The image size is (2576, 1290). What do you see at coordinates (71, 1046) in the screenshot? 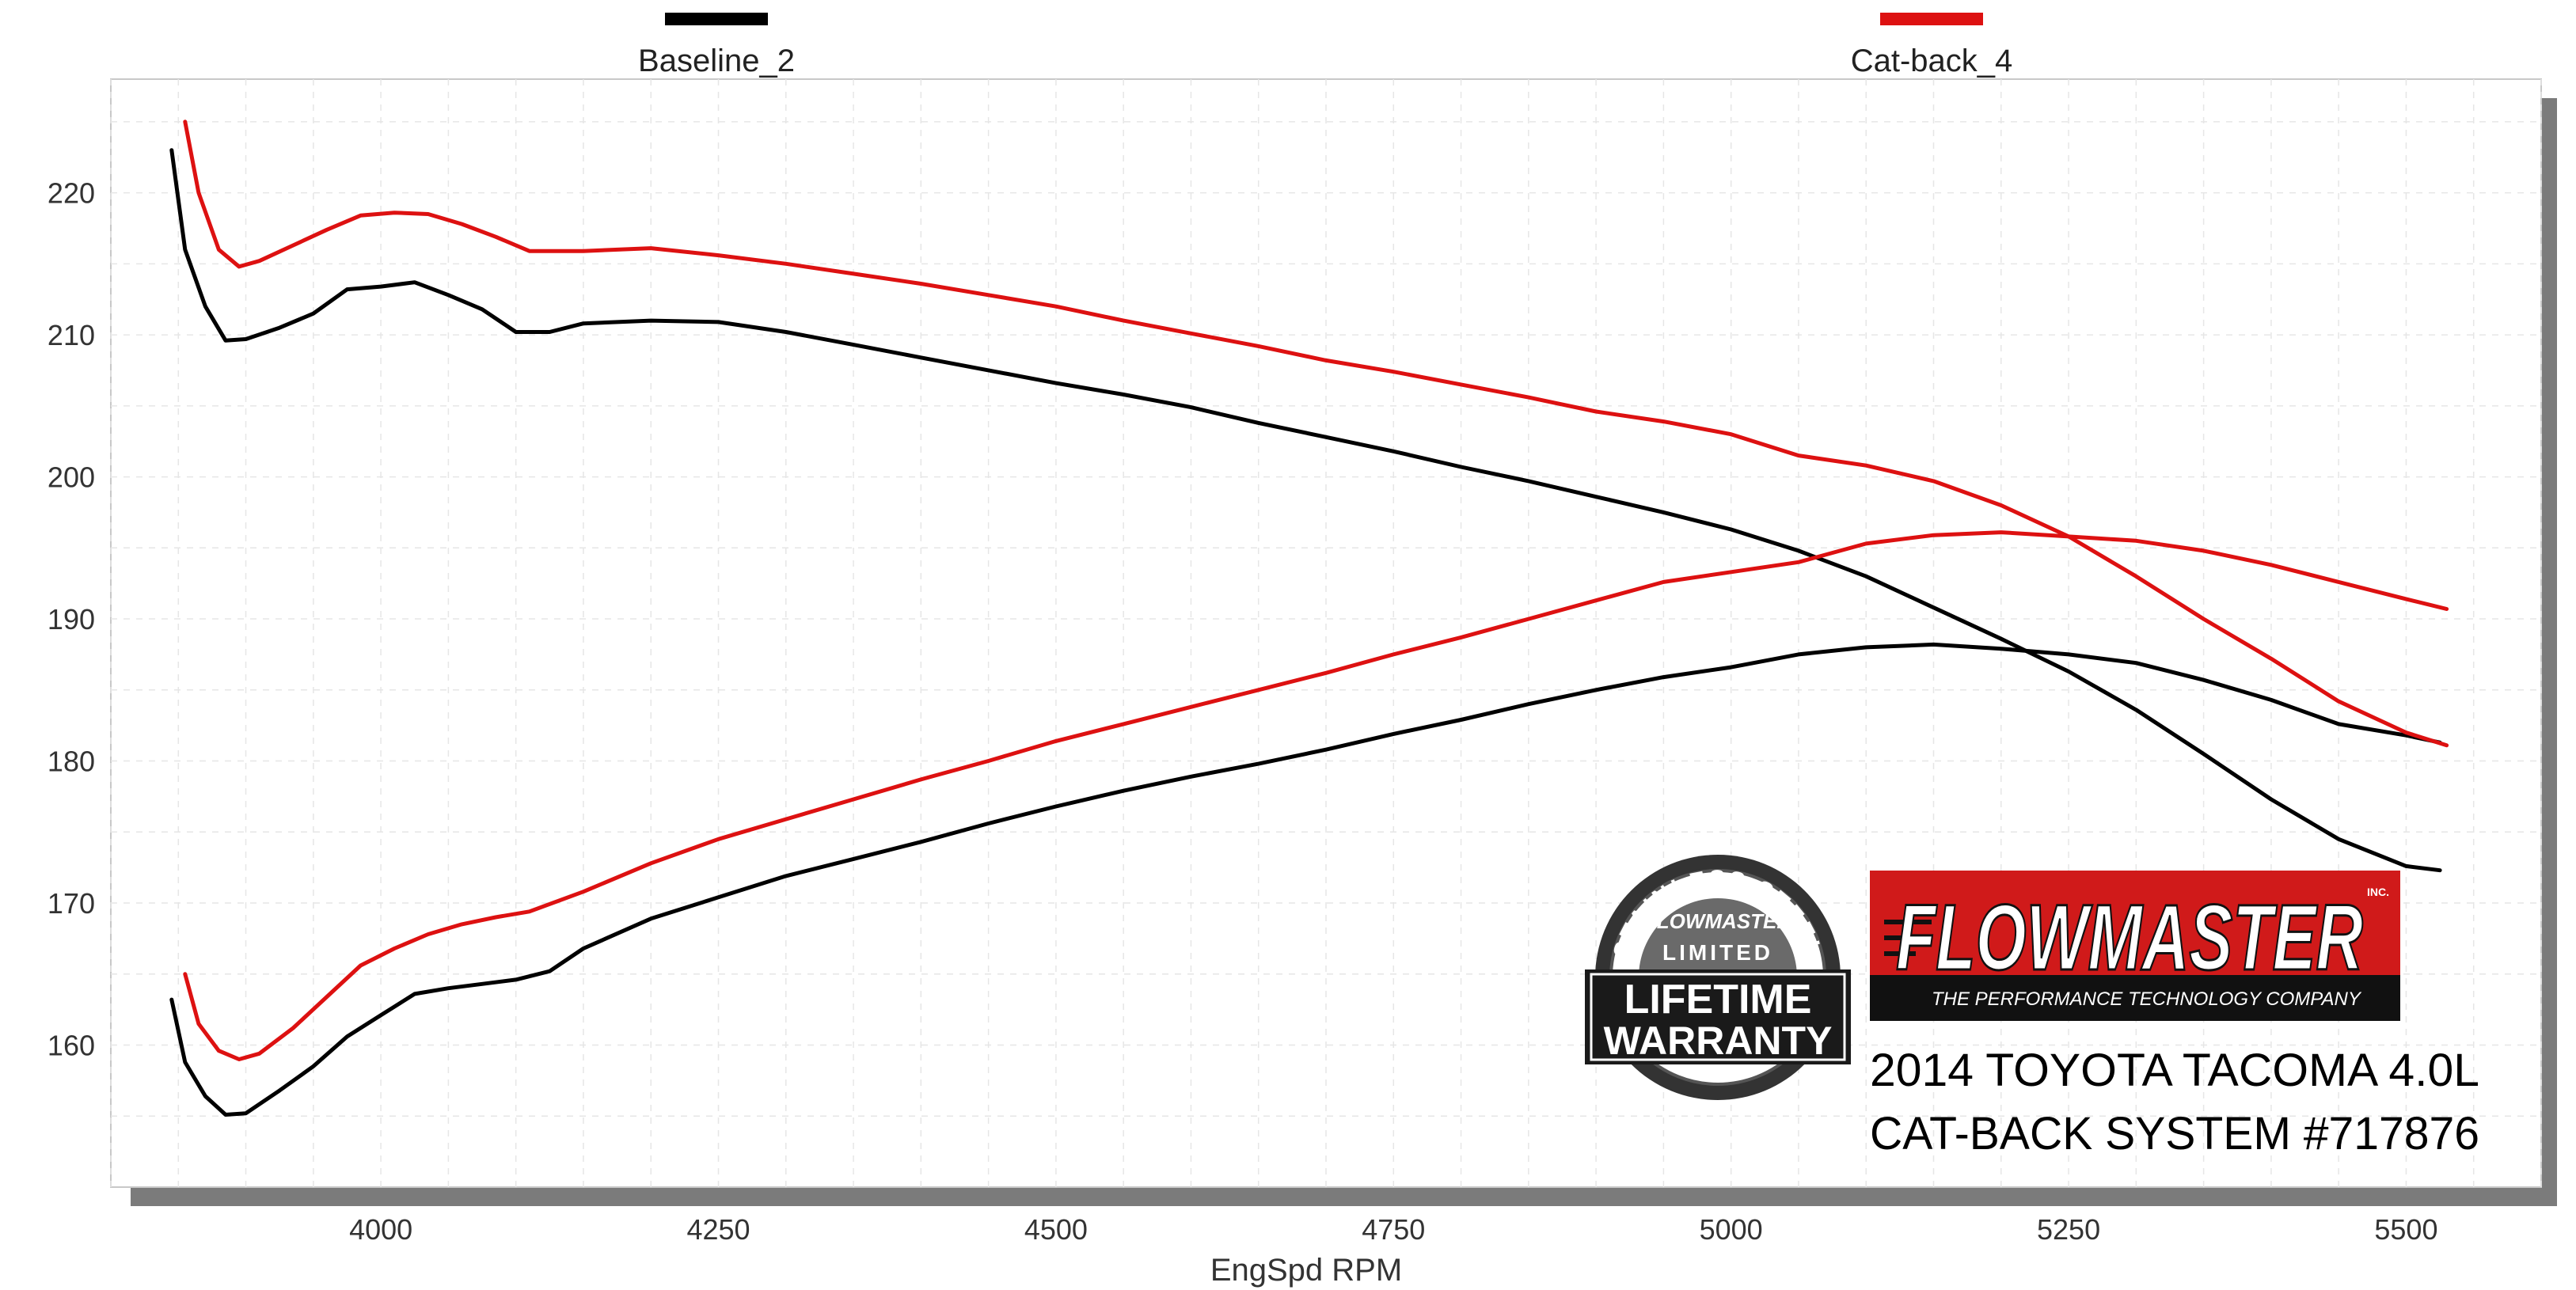
I see `y-tick-label: 160` at bounding box center [71, 1046].